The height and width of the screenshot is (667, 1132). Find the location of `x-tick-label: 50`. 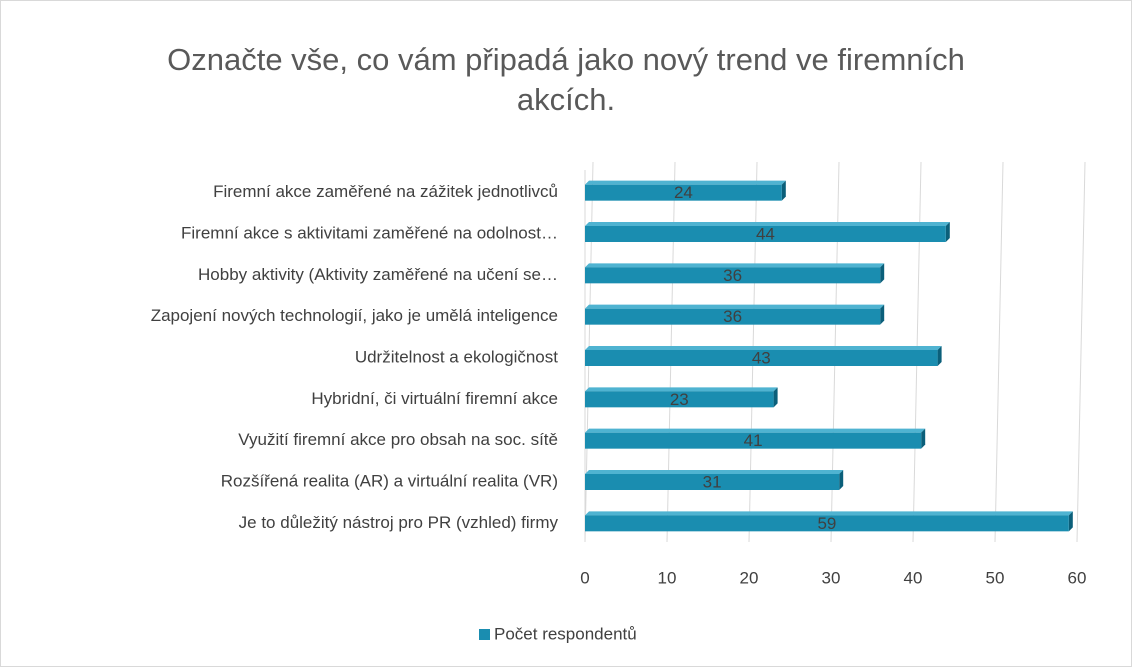

x-tick-label: 50 is located at coordinates (995, 577).